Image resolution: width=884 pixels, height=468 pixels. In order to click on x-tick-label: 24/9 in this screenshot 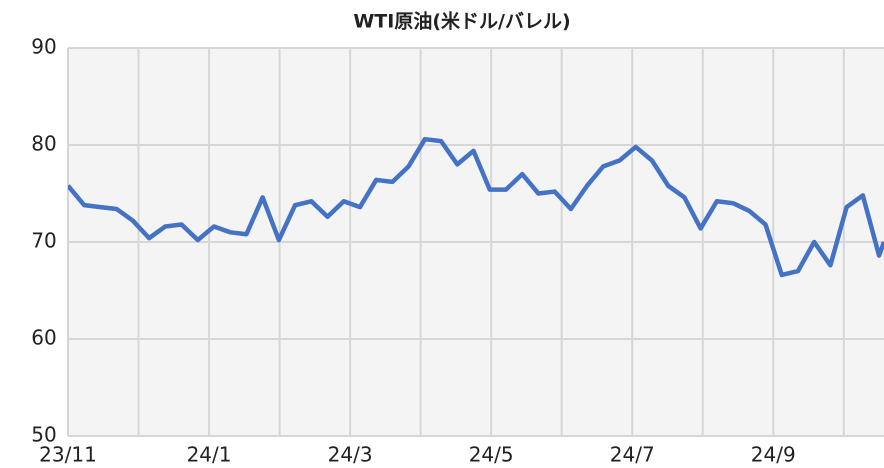, I will do `click(773, 455)`.